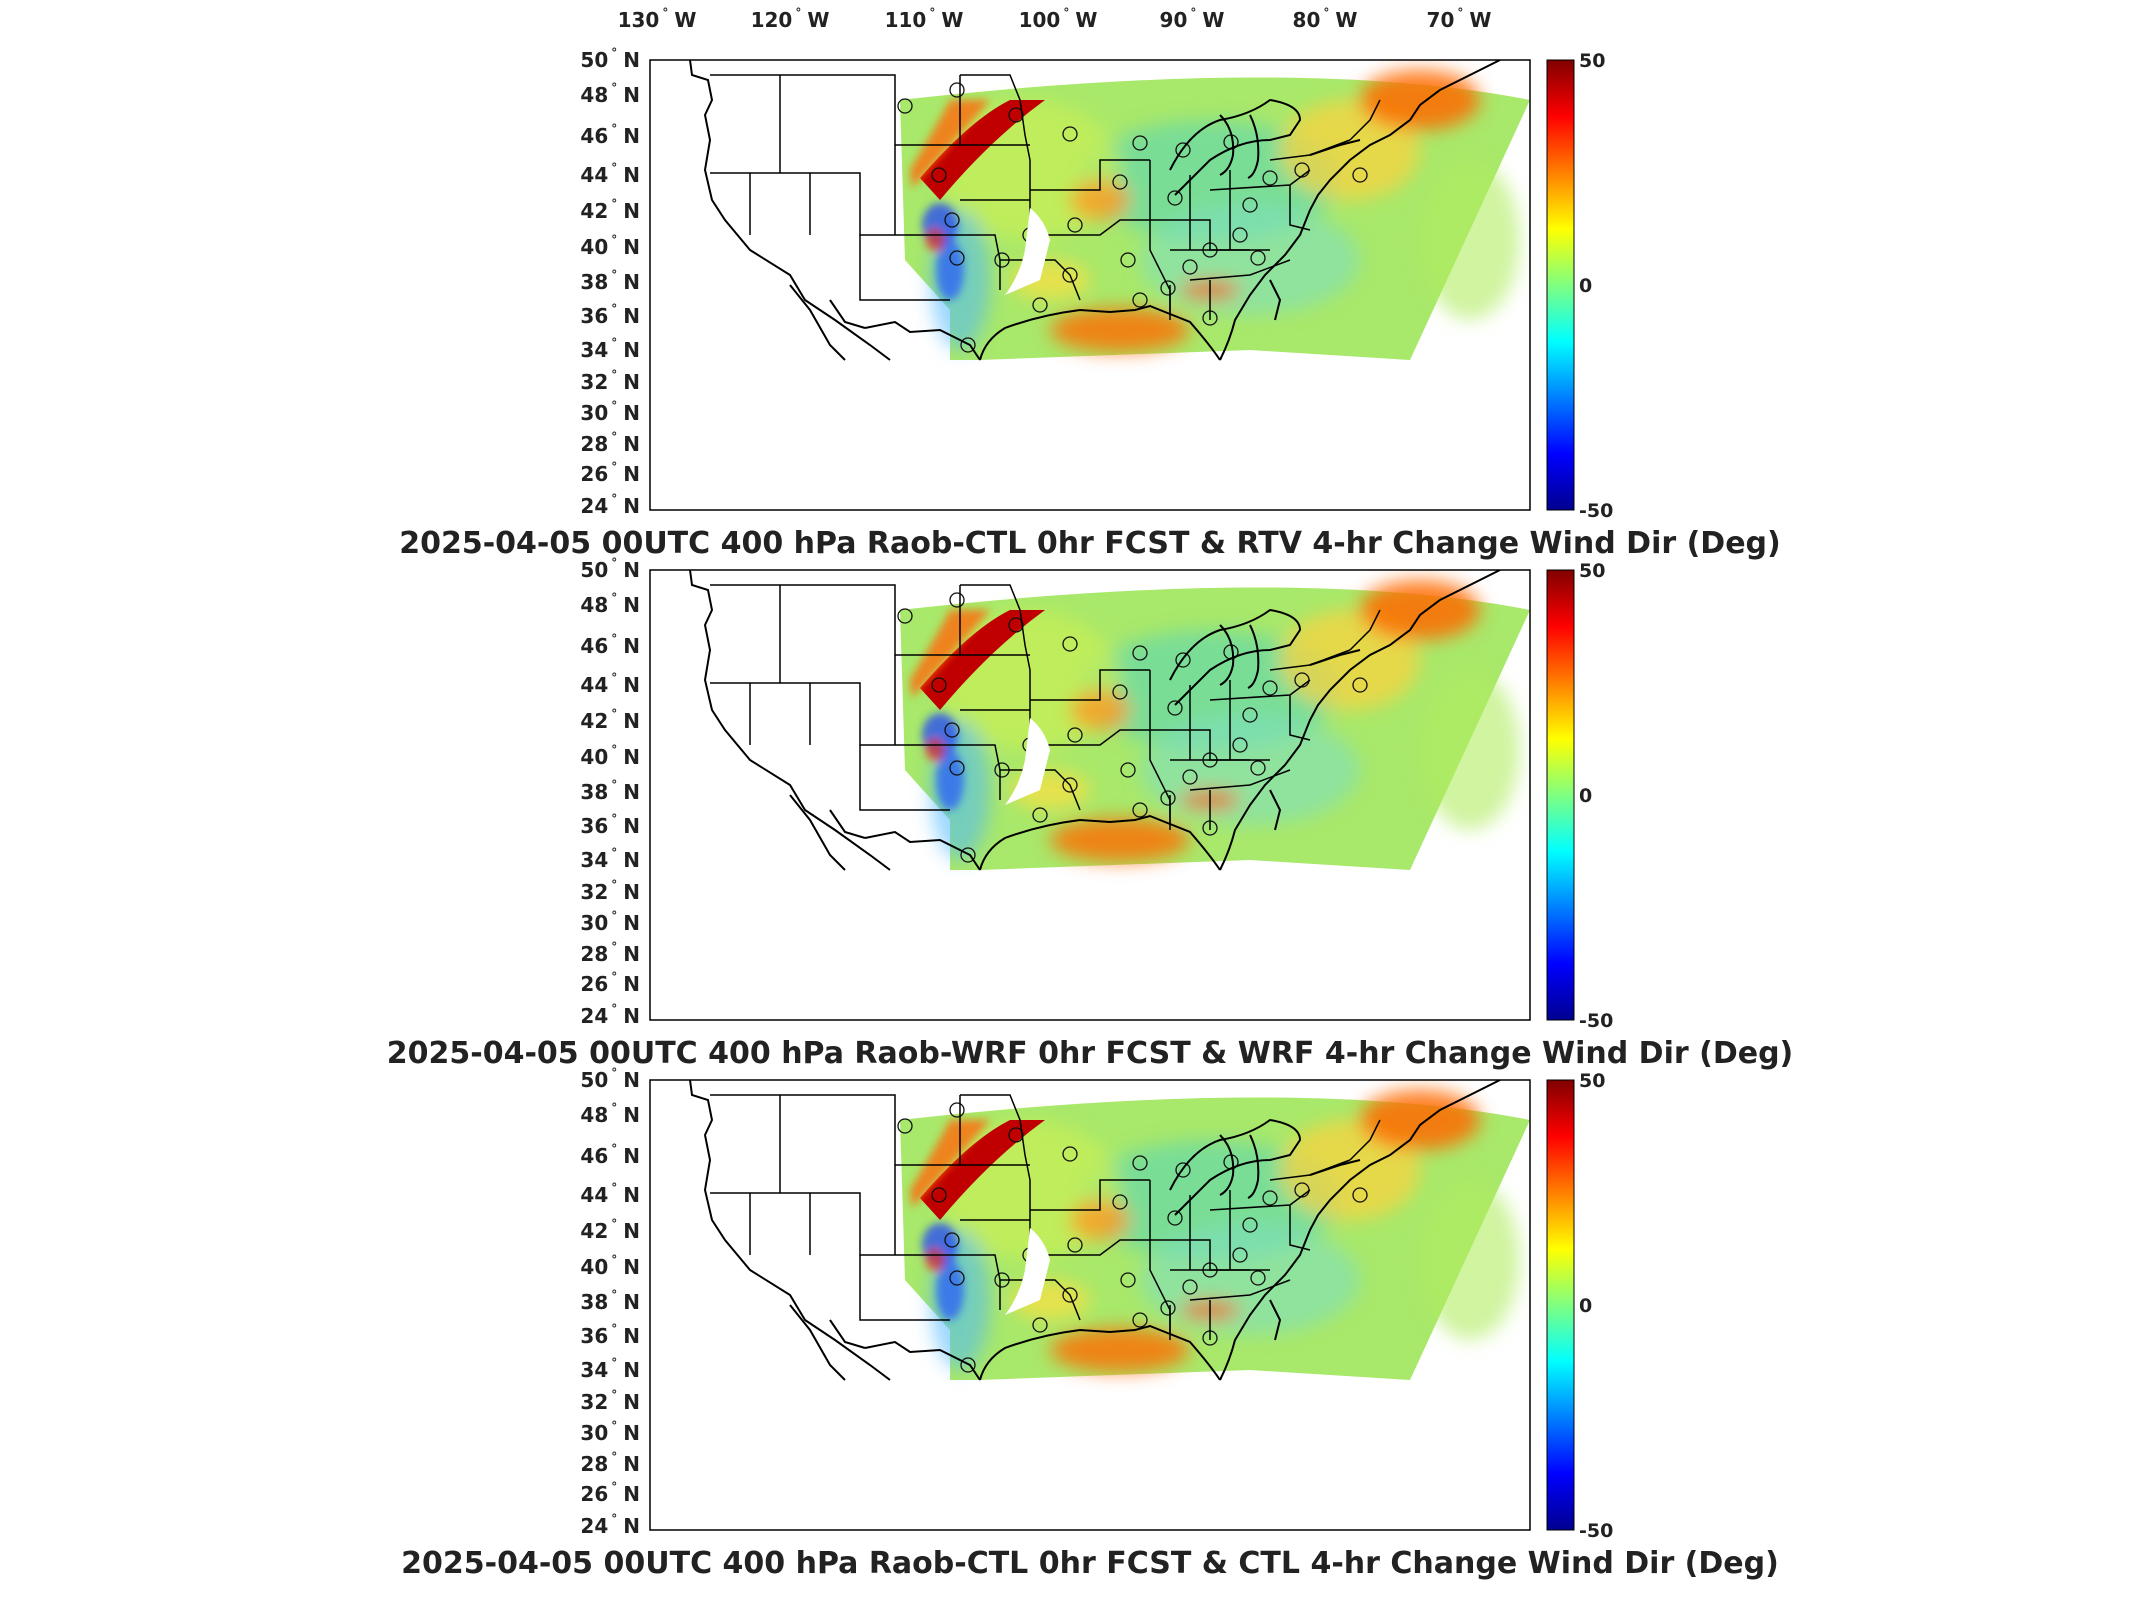  What do you see at coordinates (1058, 19) in the screenshot?
I see `svg-text:100°W: 100 ° W` at bounding box center [1058, 19].